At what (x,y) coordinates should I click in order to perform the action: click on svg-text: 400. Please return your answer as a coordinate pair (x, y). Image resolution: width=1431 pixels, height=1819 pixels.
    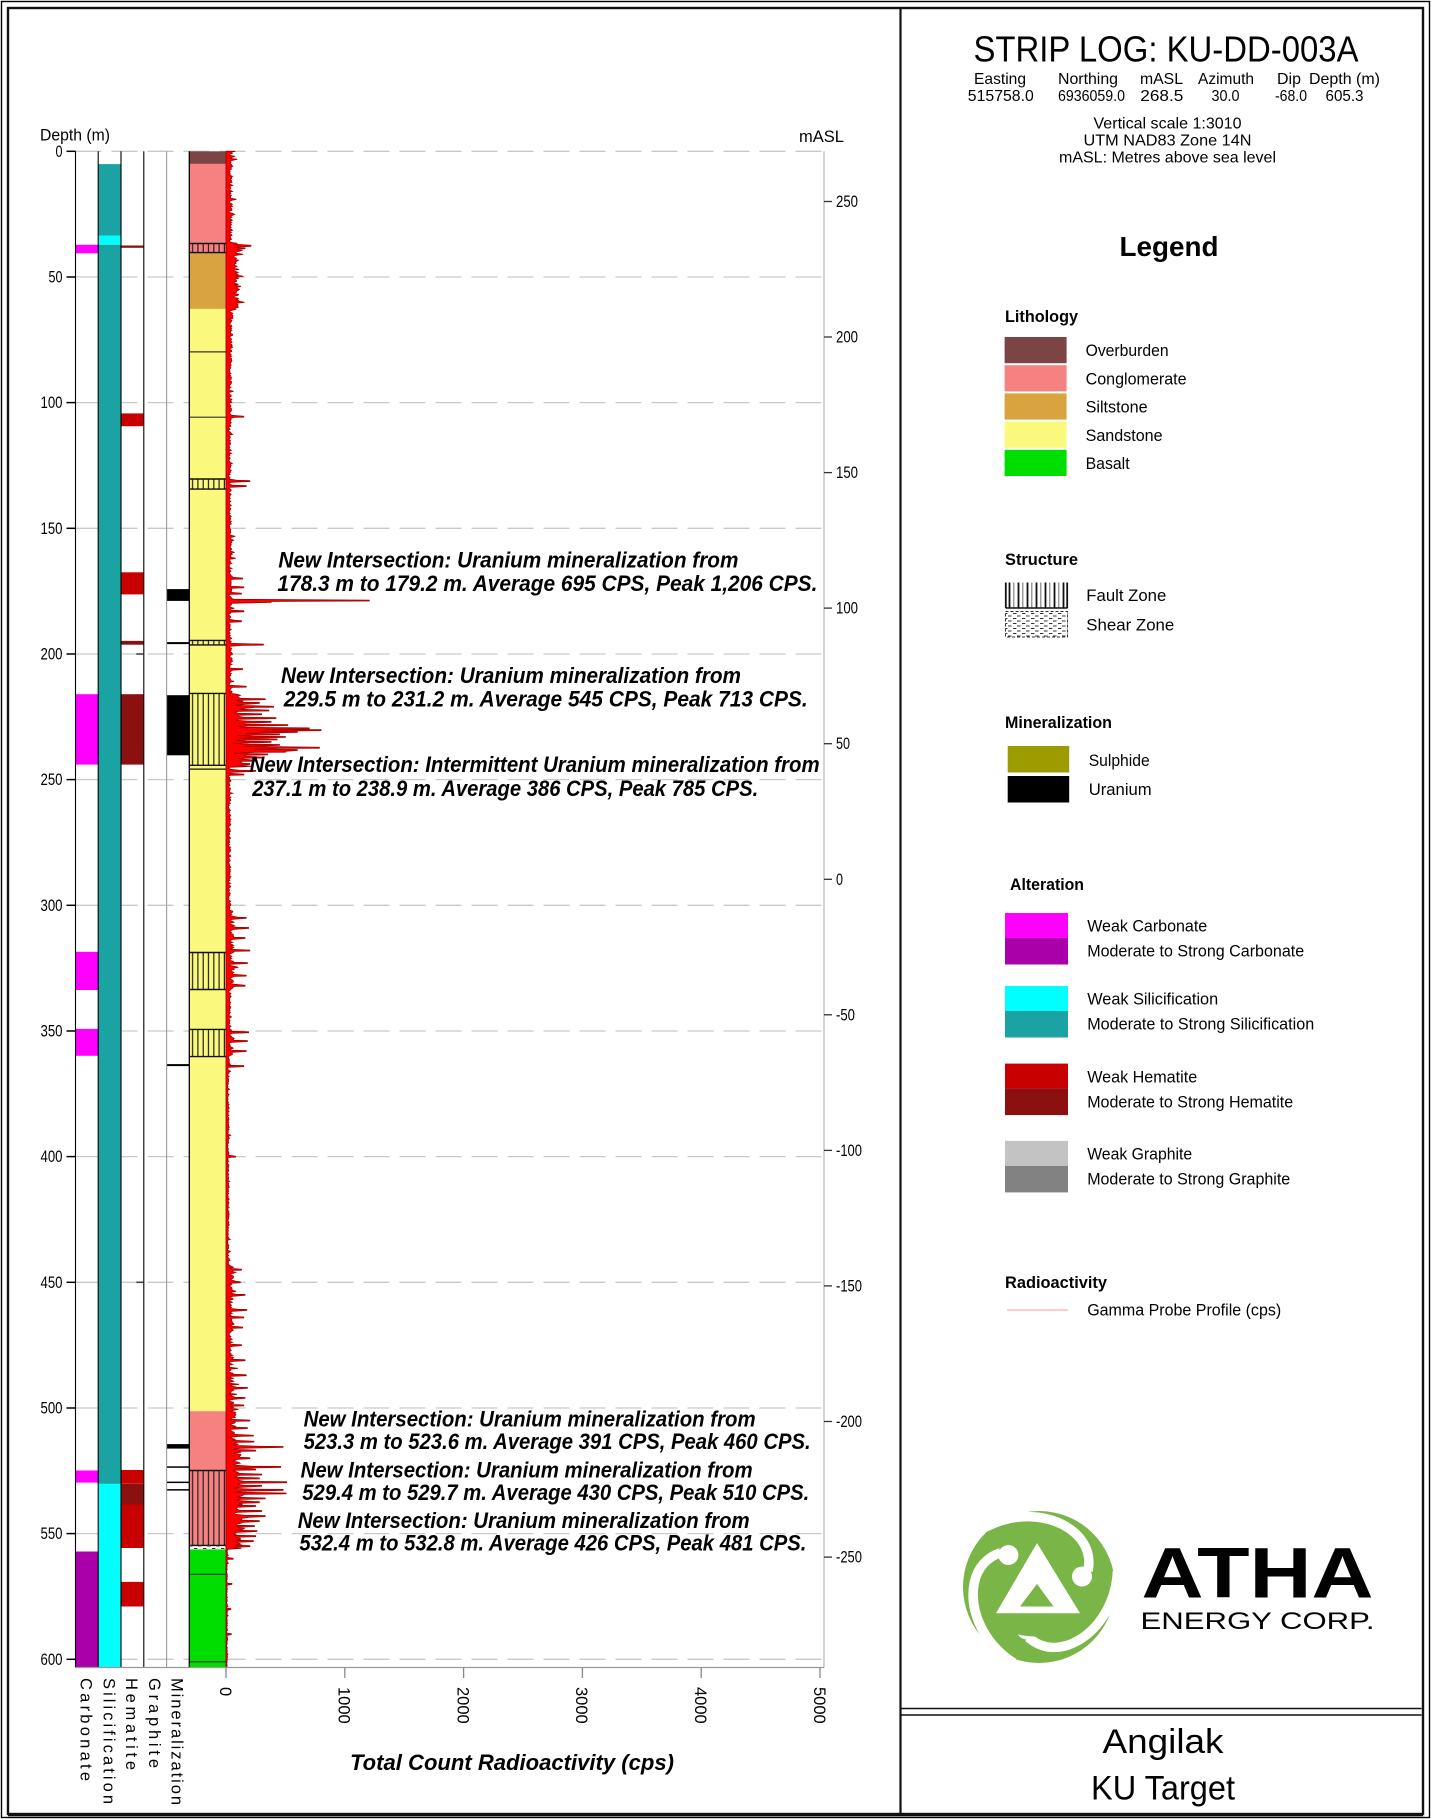
    Looking at the image, I should click on (52, 1157).